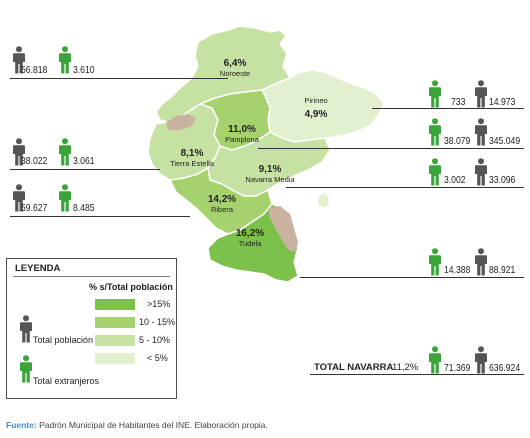 The height and width of the screenshot is (438, 530). I want to click on legend-subtitle: % s/Total población, so click(131, 287).